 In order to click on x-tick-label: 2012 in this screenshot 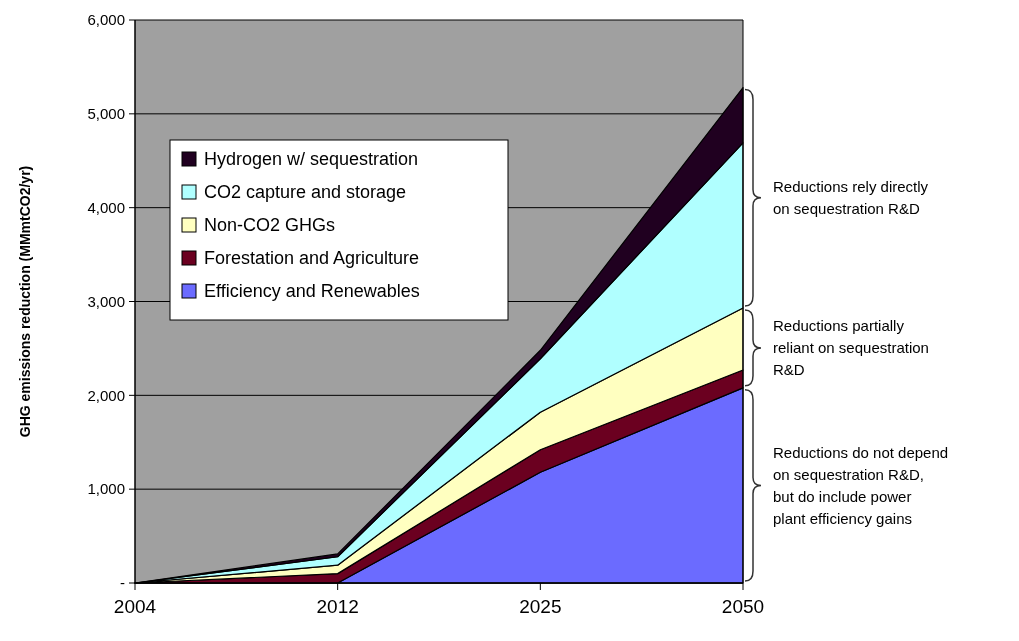, I will do `click(337, 606)`.